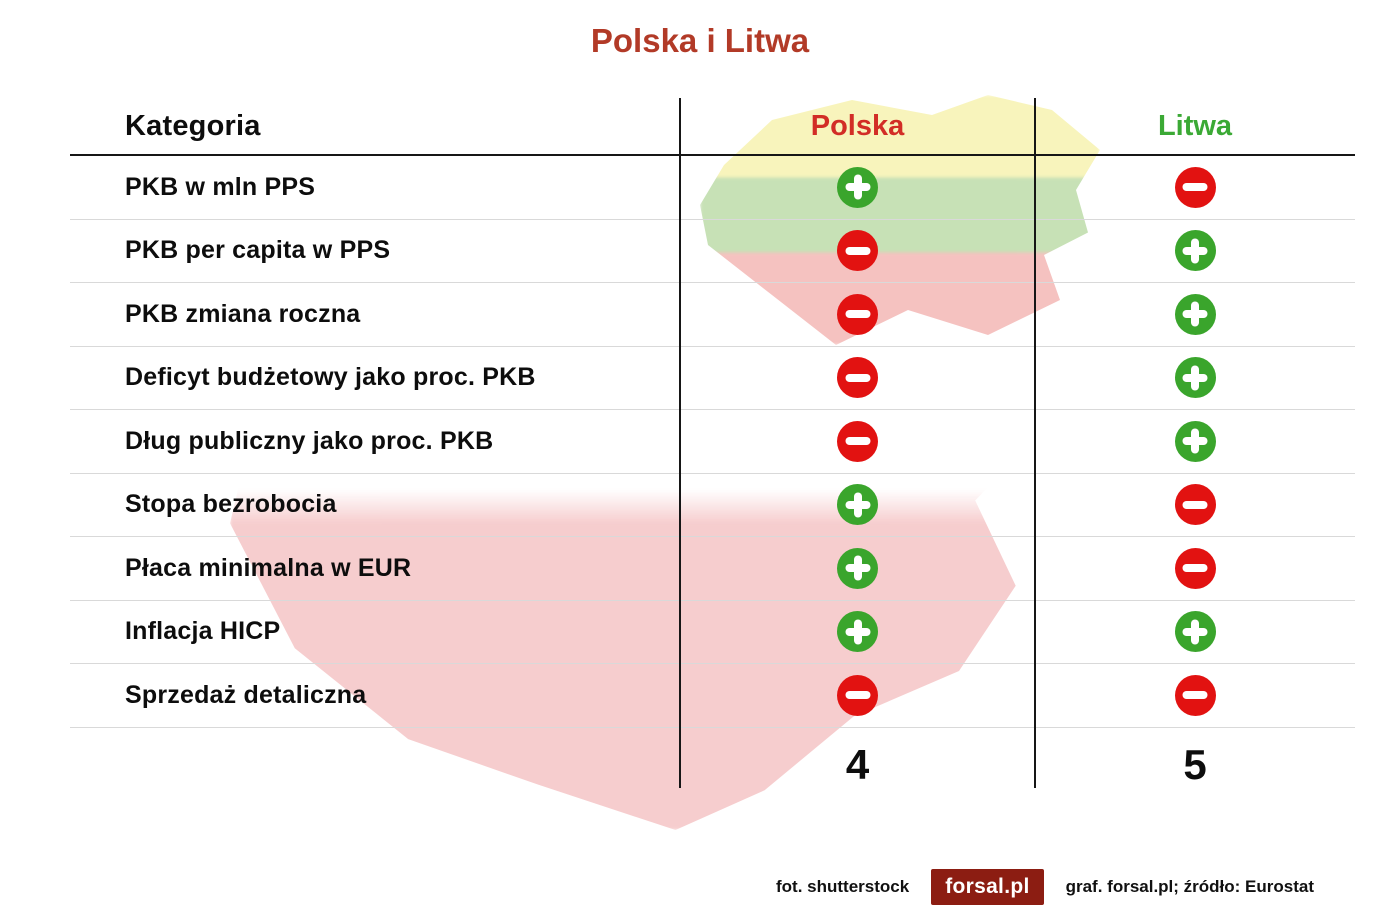 This screenshot has width=1400, height=918. I want to click on litwa-total: 5, so click(1195, 764).